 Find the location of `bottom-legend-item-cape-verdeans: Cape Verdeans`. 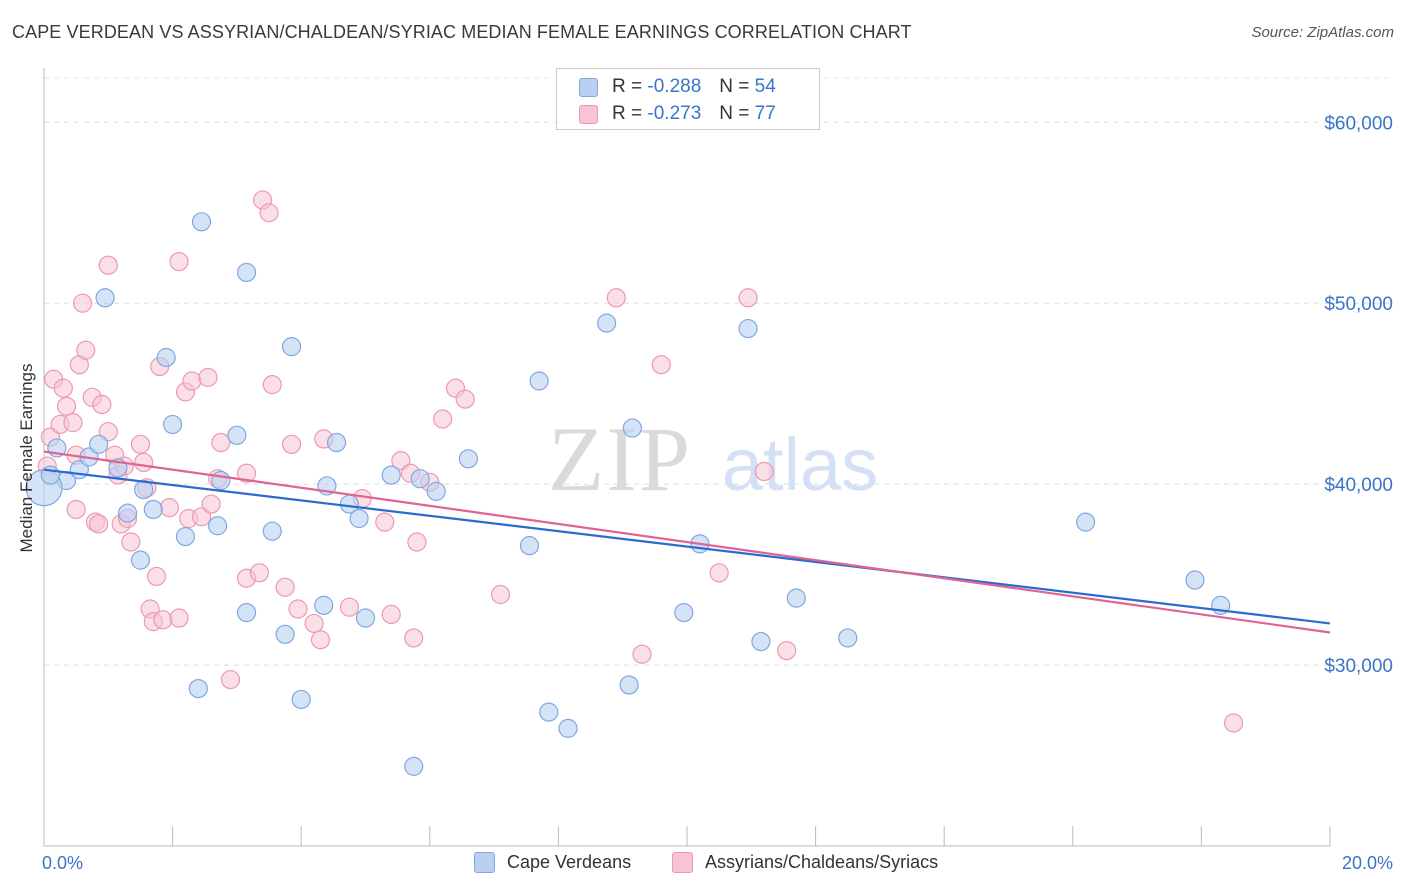

bottom-legend-item-cape-verdeans: Cape Verdeans is located at coordinates (552, 862).